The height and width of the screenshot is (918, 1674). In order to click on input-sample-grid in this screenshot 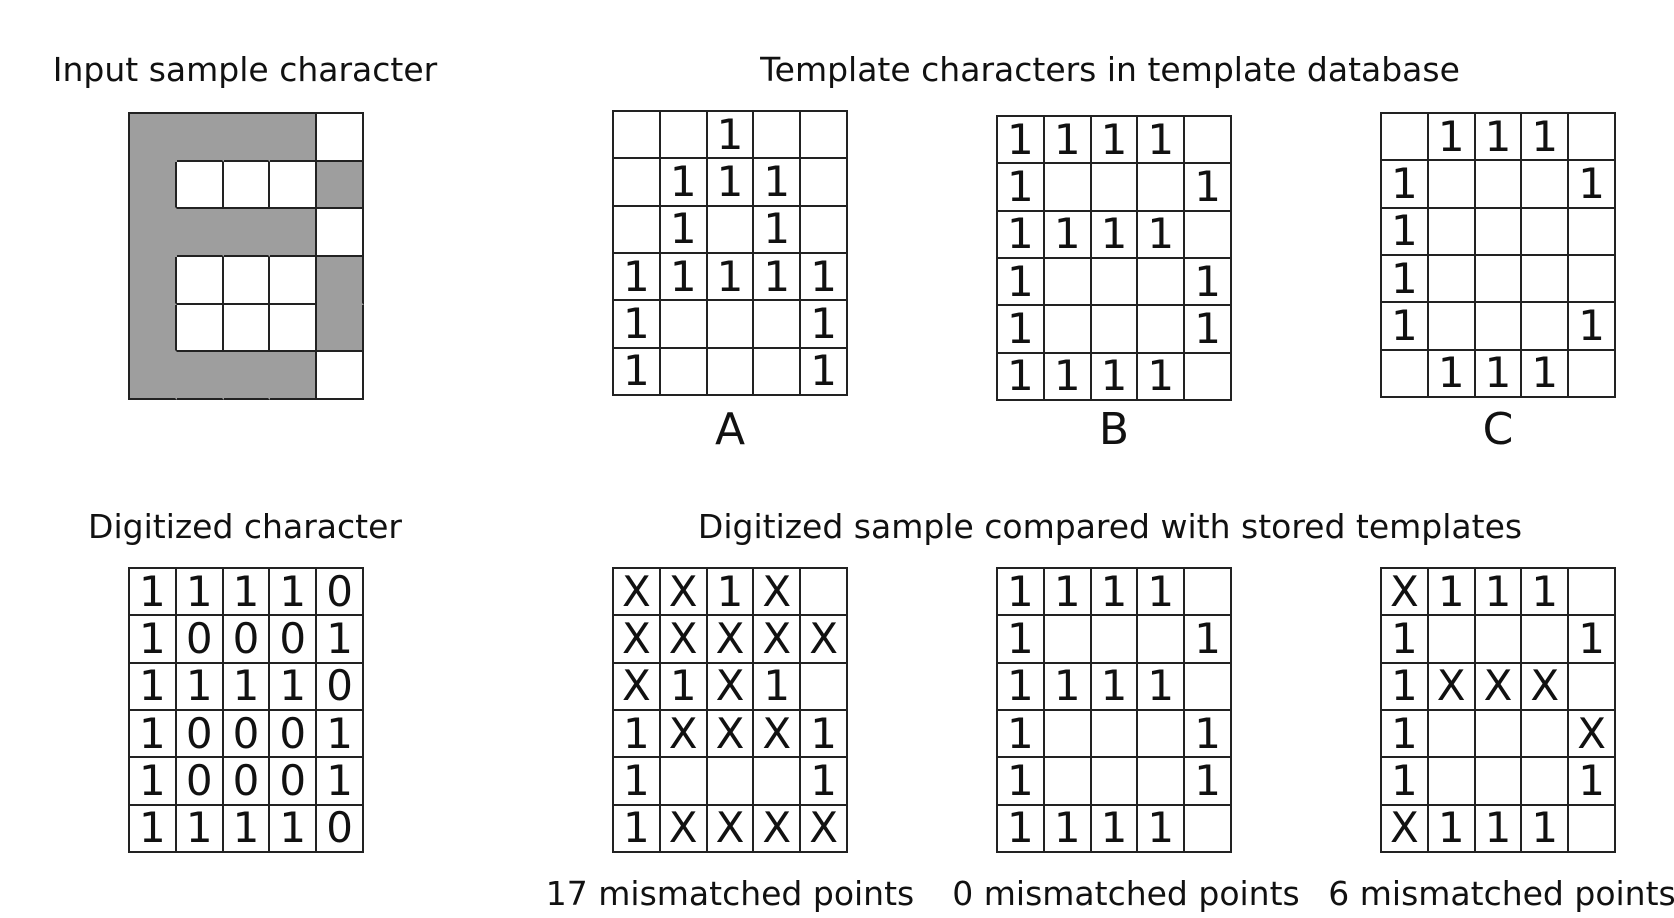, I will do `click(246, 256)`.